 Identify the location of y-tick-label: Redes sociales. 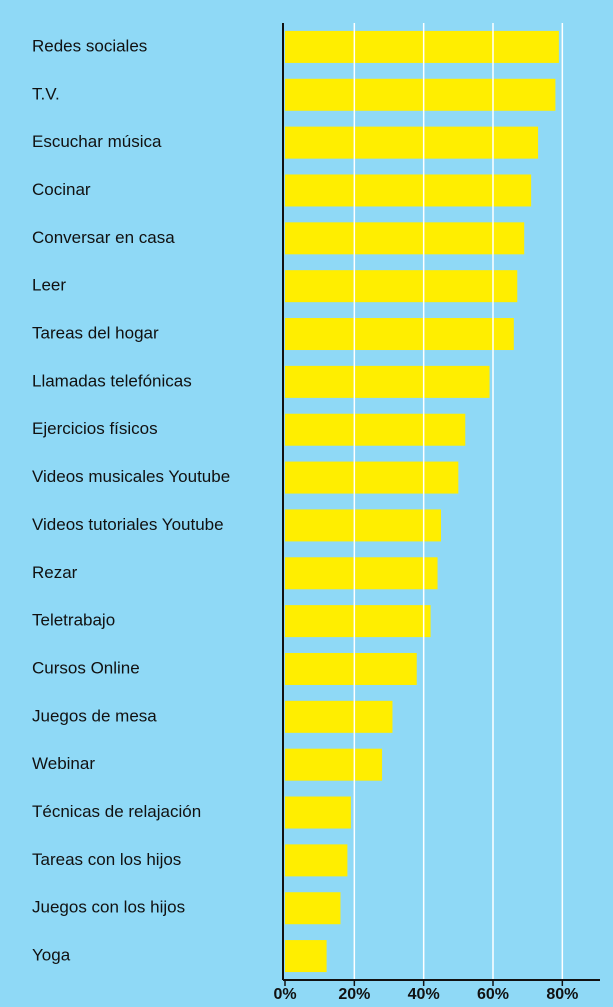
(89, 45).